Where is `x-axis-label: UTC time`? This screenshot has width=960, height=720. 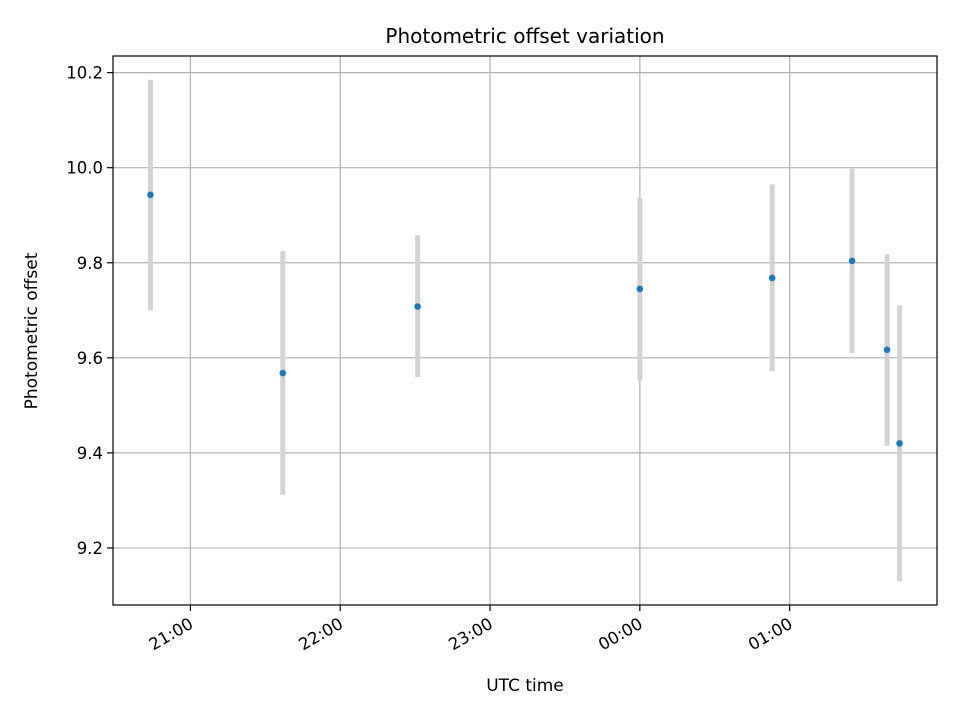
x-axis-label: UTC time is located at coordinates (525, 686).